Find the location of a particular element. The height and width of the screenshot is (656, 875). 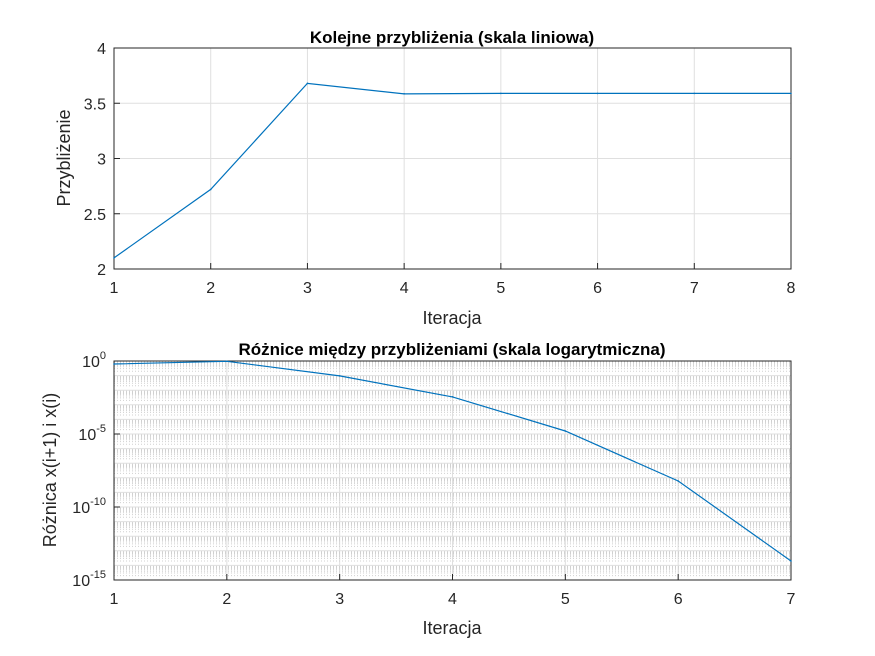

x-ticks: 1 2 3 4 5 6 7 is located at coordinates (453, 591).